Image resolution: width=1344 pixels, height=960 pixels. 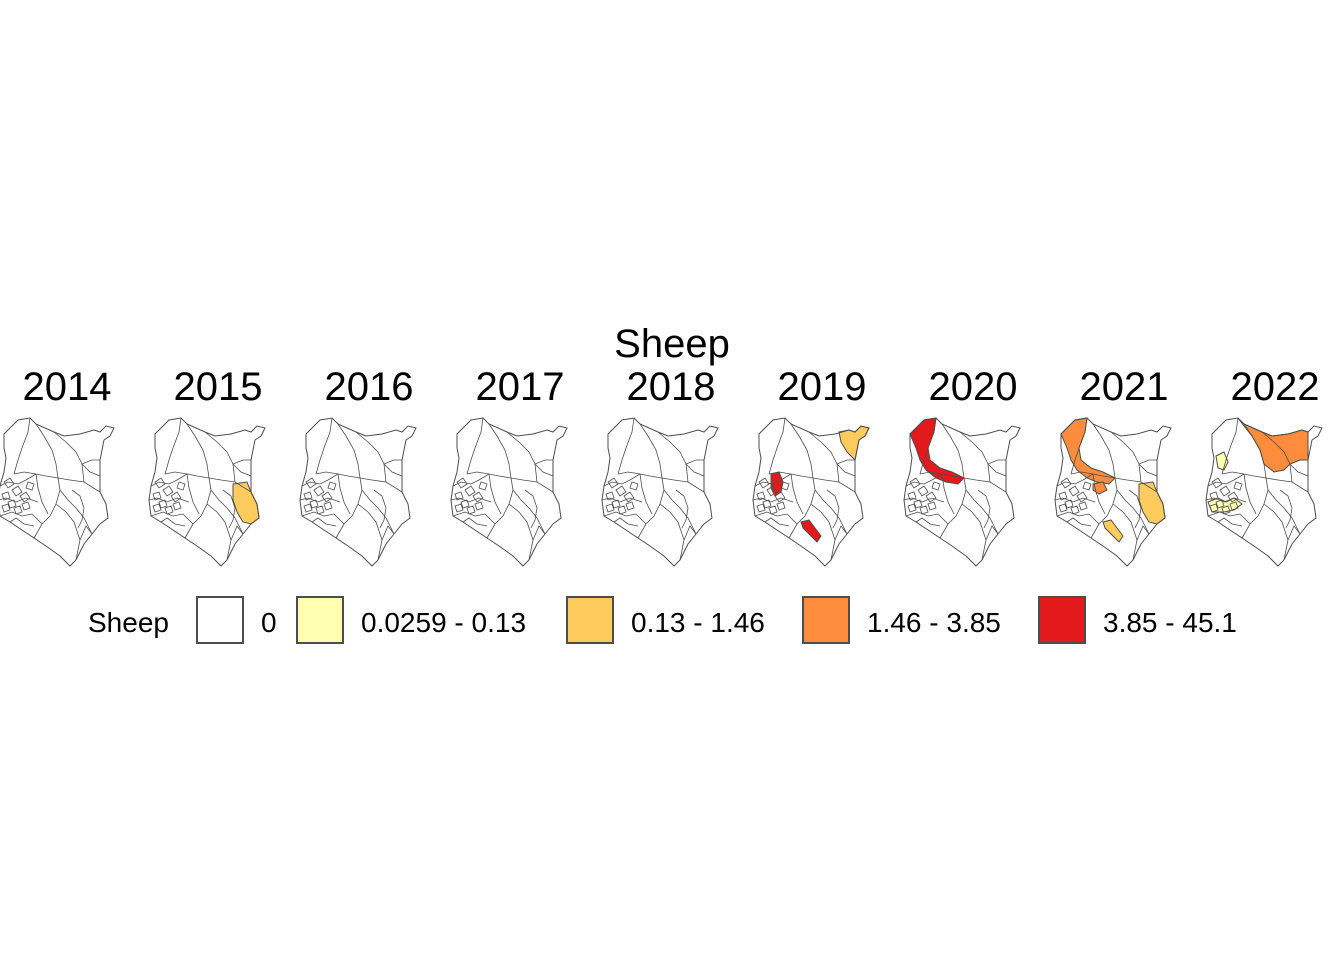 What do you see at coordinates (1275, 387) in the screenshot?
I see `panel-year-label: 2022` at bounding box center [1275, 387].